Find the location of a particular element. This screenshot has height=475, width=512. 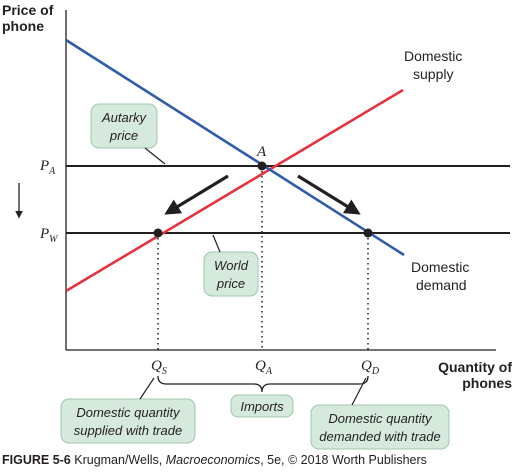

imports-brace is located at coordinates (263, 384).